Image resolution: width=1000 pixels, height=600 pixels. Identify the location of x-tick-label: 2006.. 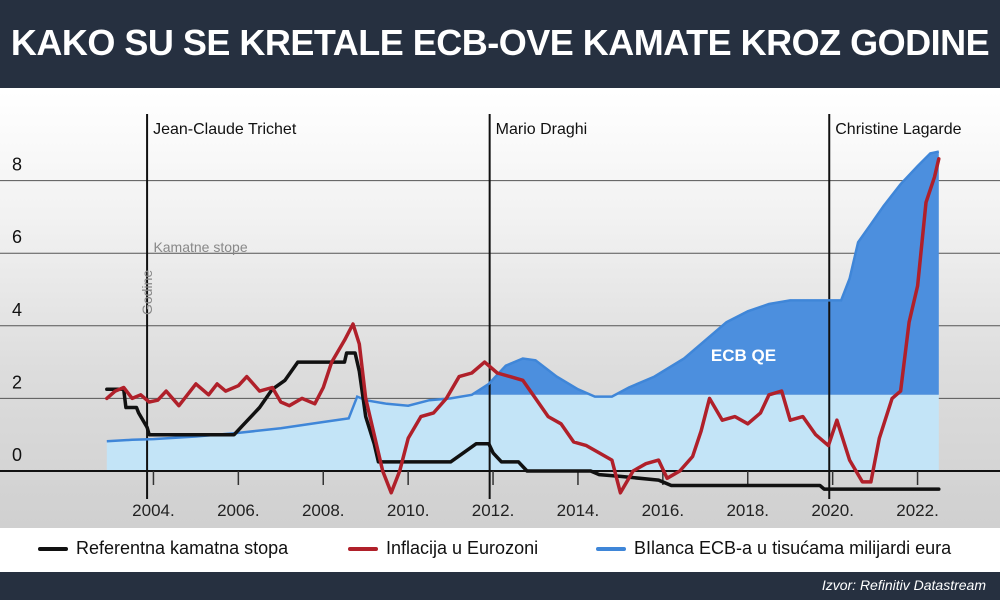
(238, 510).